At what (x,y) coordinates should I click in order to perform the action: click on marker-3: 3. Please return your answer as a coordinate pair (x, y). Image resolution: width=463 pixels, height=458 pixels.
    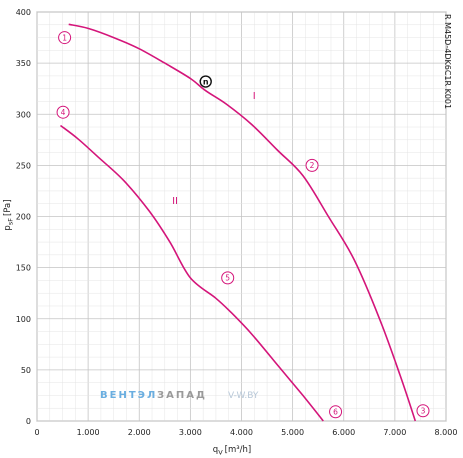
    Looking at the image, I should click on (423, 411).